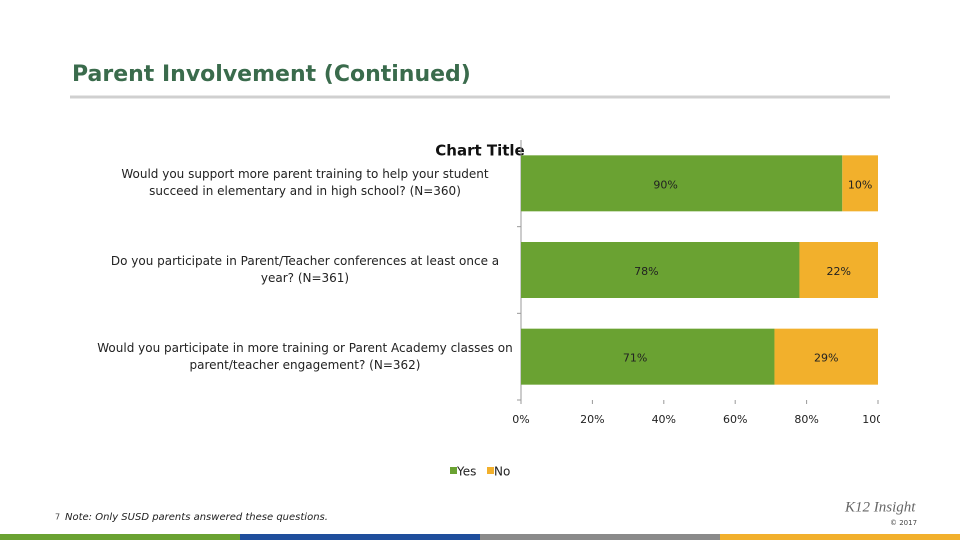 Image resolution: width=960 pixels, height=540 pixels. What do you see at coordinates (646, 271) in the screenshot?
I see `value-label: 78%` at bounding box center [646, 271].